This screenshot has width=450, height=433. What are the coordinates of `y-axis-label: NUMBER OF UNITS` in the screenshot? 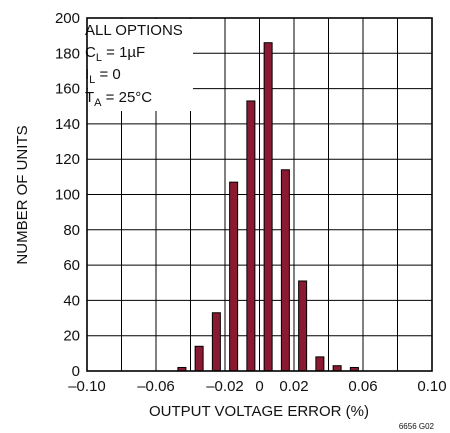 It's located at (22, 194).